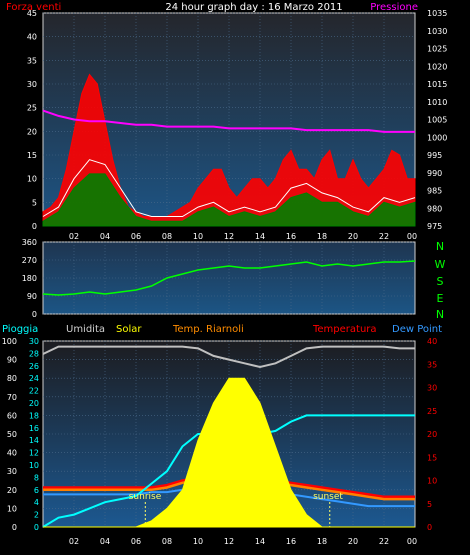 Image resolution: width=470 pixels, height=555 pixels. Describe the element at coordinates (12, 415) in the screenshot. I see `humidity-axis-tick: 60` at that location.